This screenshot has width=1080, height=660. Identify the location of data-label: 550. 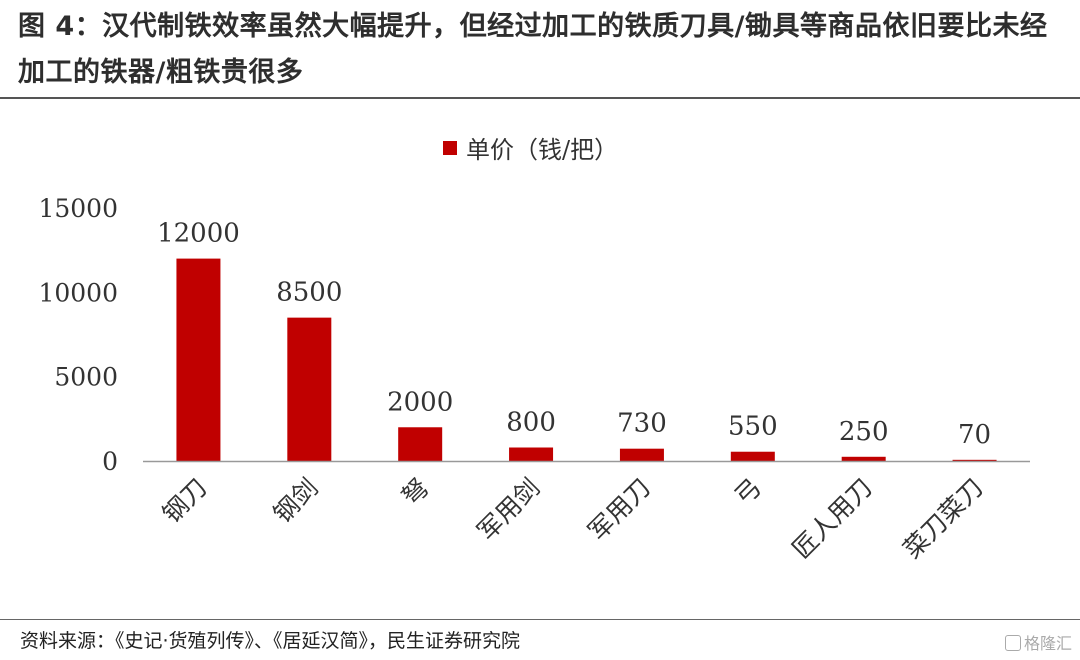
(753, 427).